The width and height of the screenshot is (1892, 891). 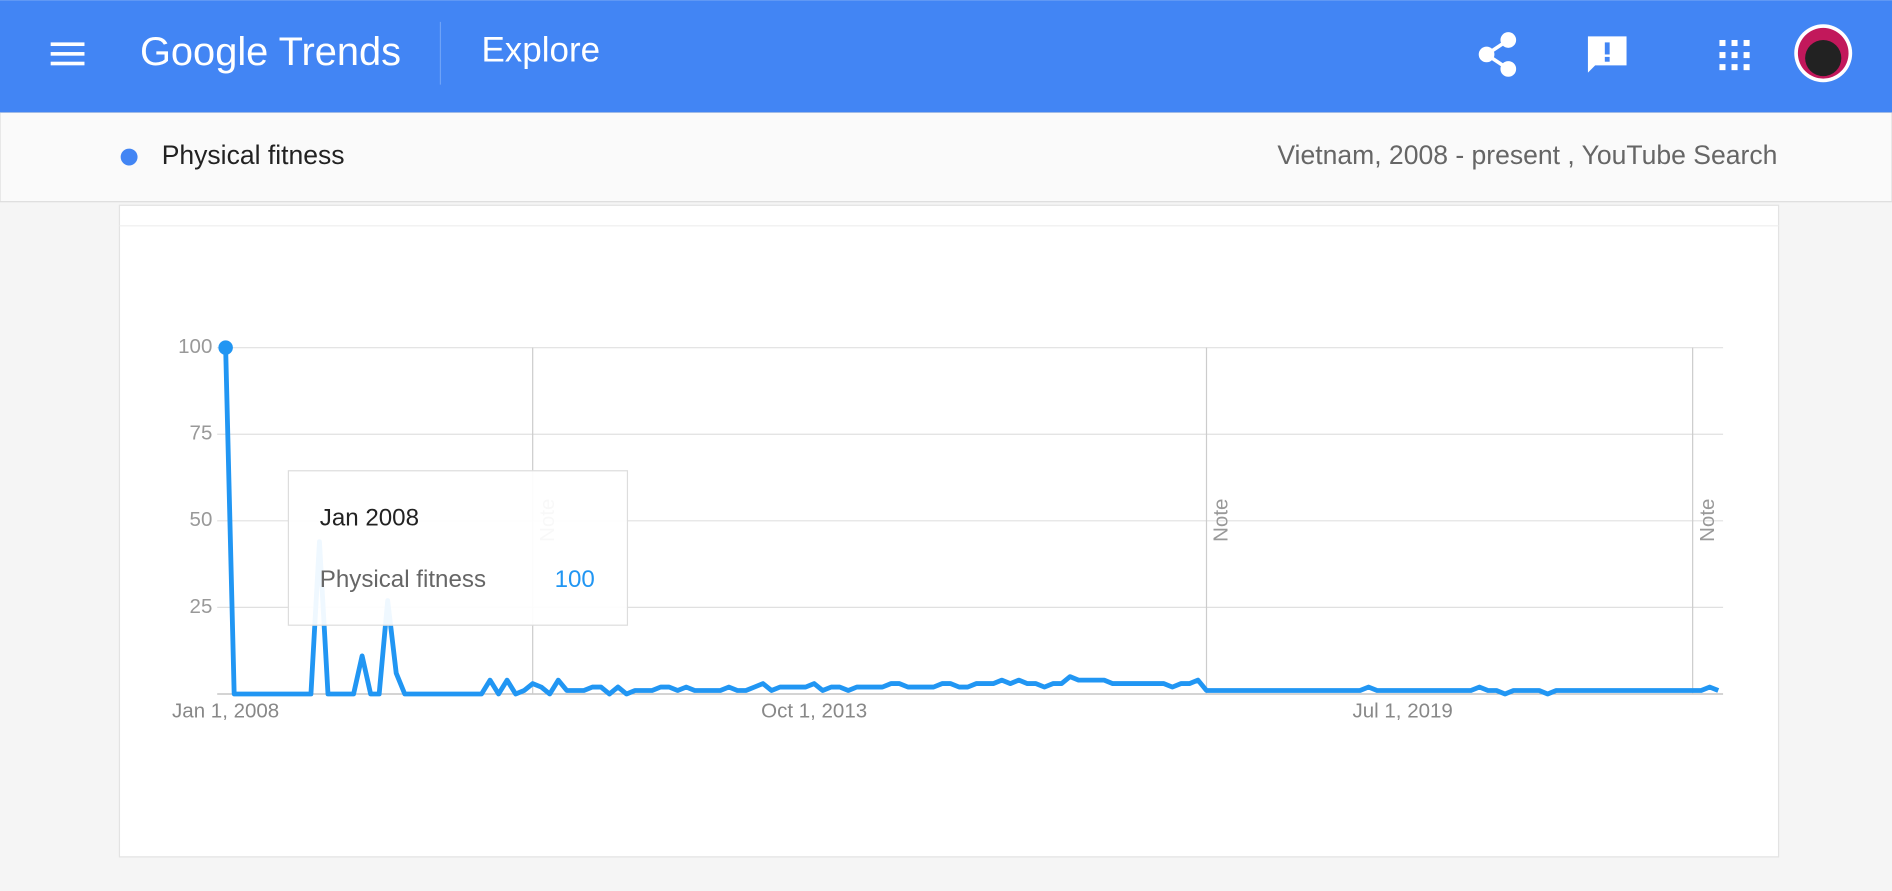 What do you see at coordinates (1823, 58) in the screenshot?
I see `avatar-face` at bounding box center [1823, 58].